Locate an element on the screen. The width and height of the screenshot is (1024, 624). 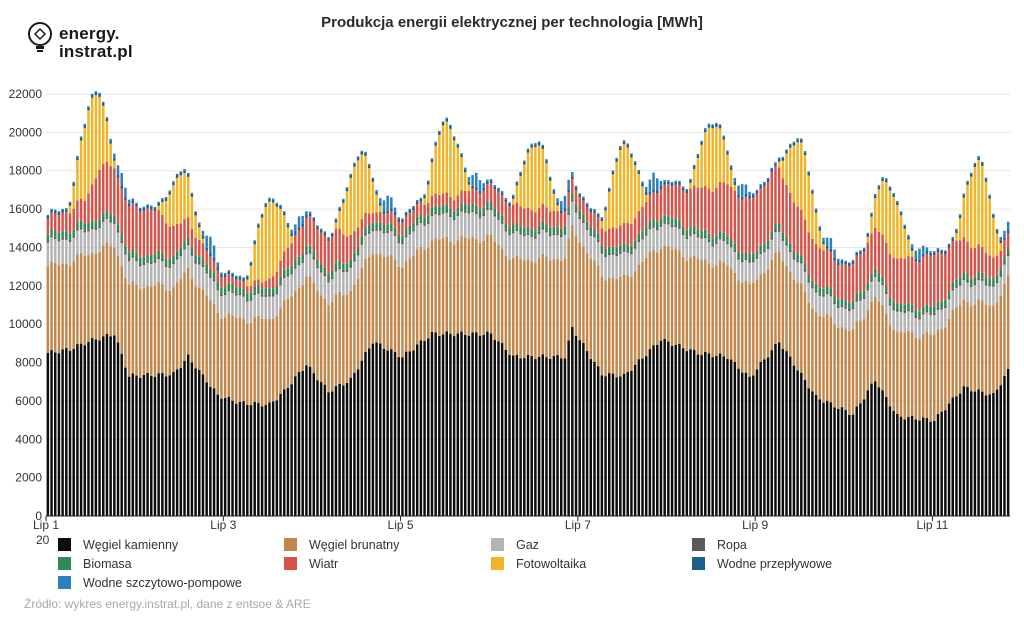
legend-label: Węgiel kamienny is located at coordinates (131, 545).